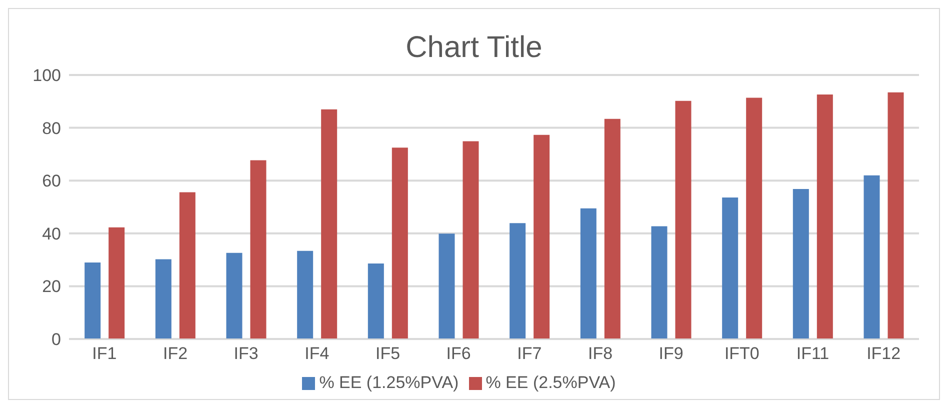 The image size is (950, 408). Describe the element at coordinates (529, 354) in the screenshot. I see `x-tick-label: IF7` at that location.